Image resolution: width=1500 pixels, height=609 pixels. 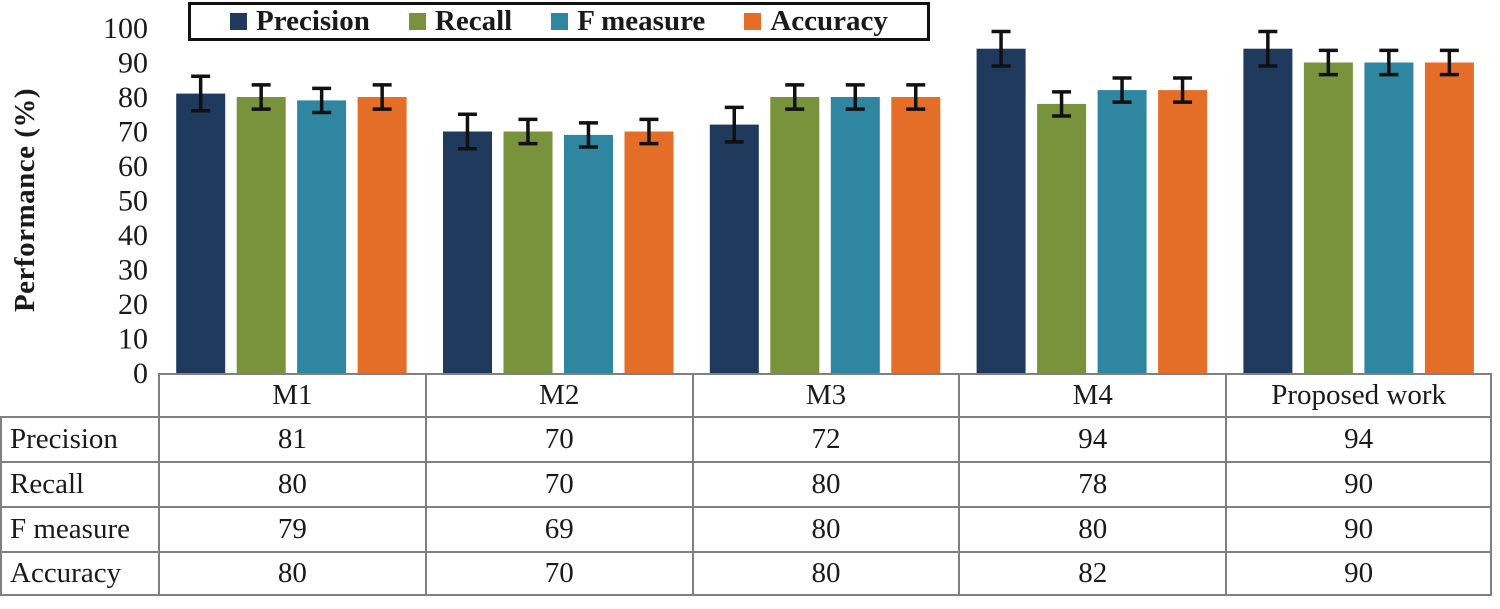 What do you see at coordinates (125, 28) in the screenshot?
I see `y-tick-label: 100` at bounding box center [125, 28].